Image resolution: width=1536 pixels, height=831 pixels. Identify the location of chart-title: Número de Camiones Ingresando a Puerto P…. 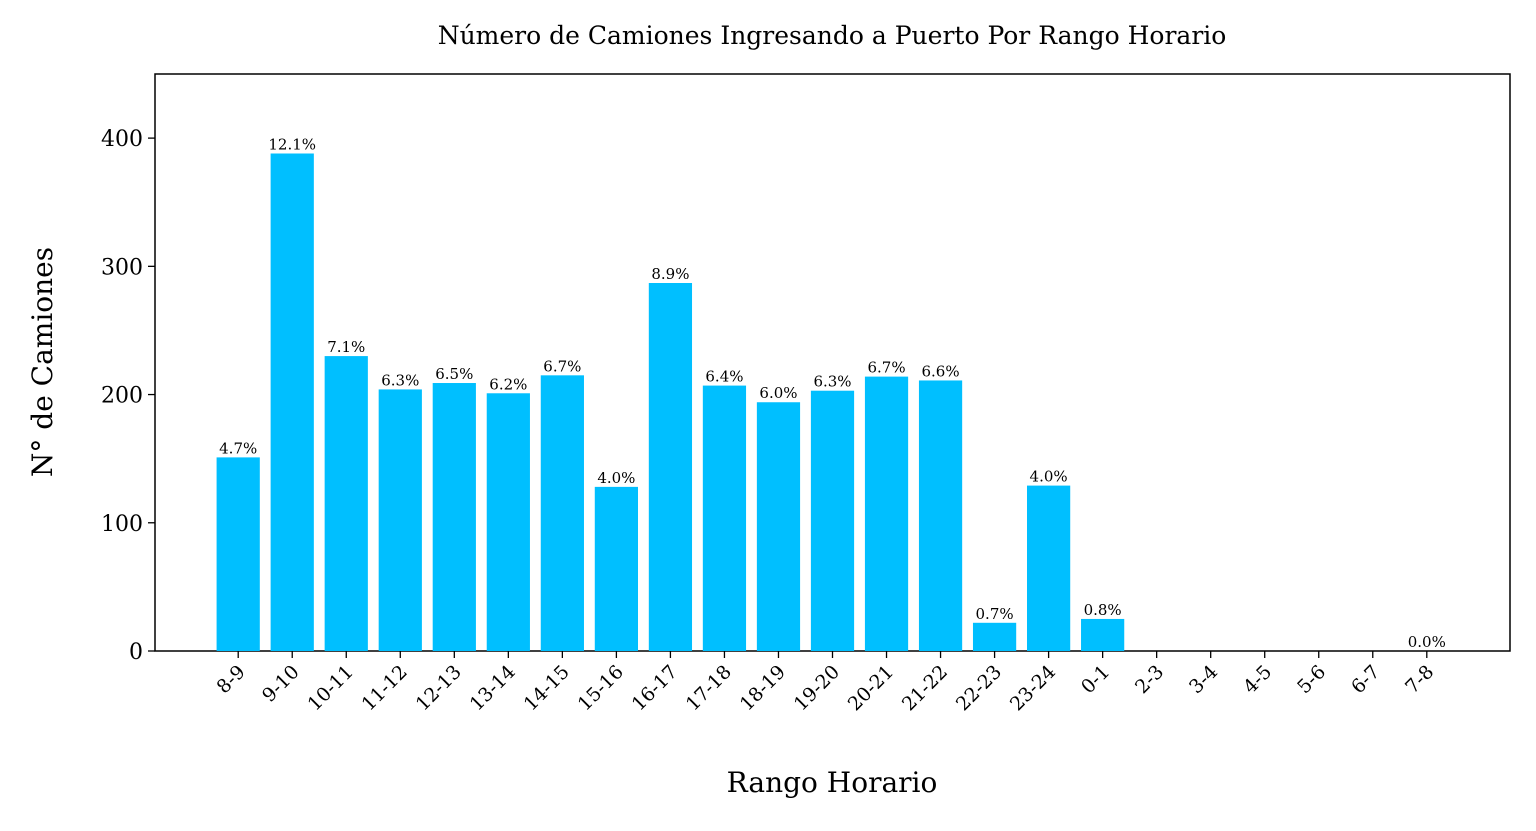
(832, 35).